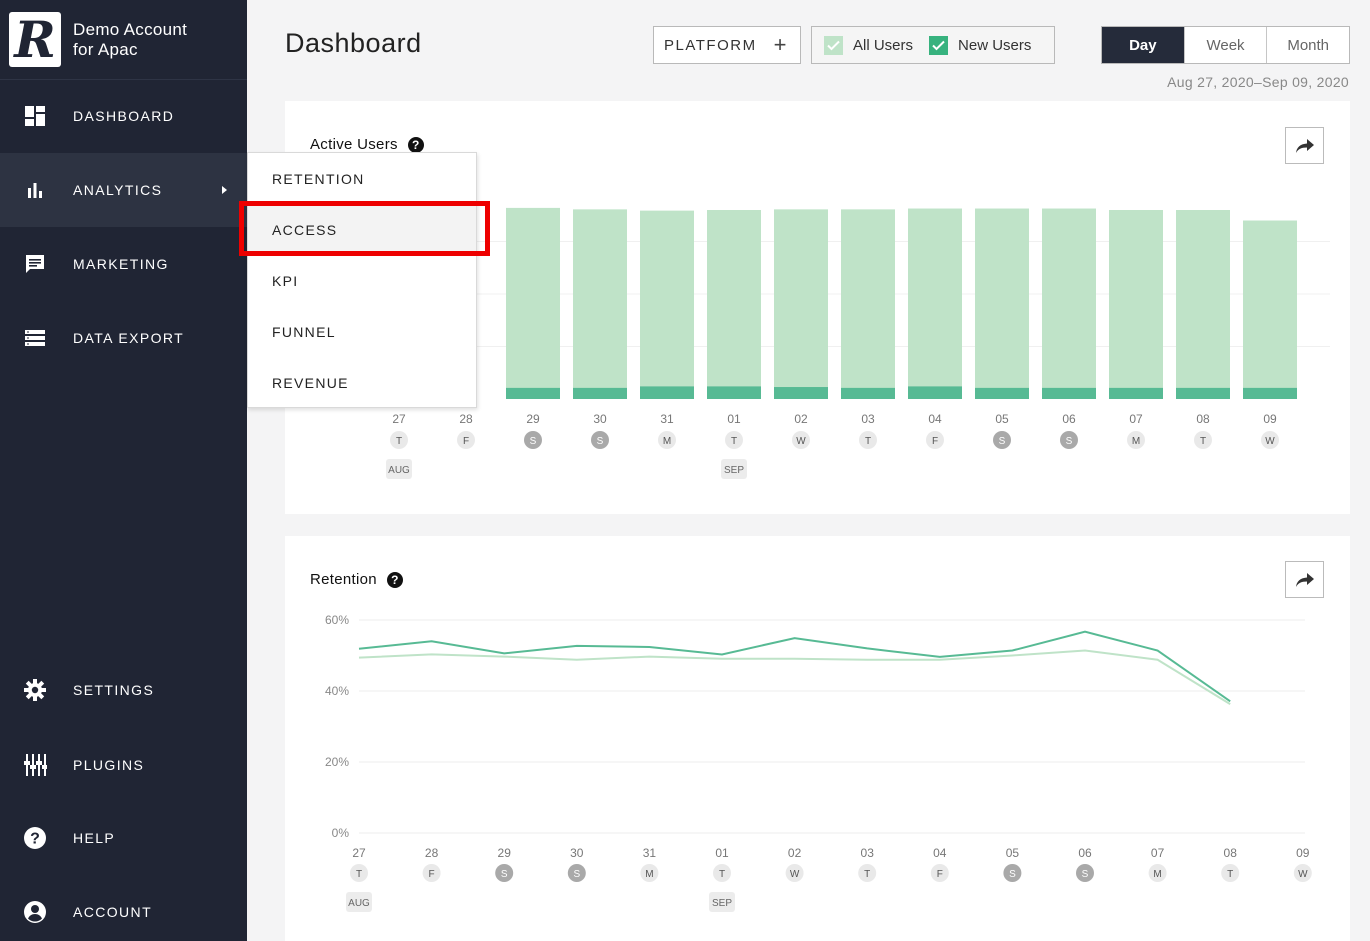 The width and height of the screenshot is (1370, 941). Describe the element at coordinates (35, 765) in the screenshot. I see `sliders-icon` at that location.